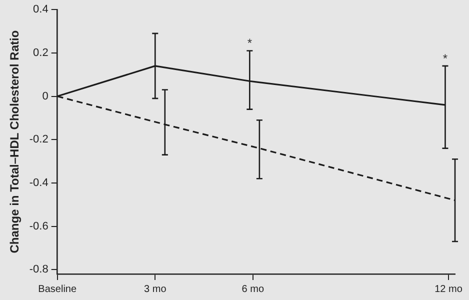 The image size is (469, 300). What do you see at coordinates (40, 52) in the screenshot?
I see `y-tick-label: 0.2` at bounding box center [40, 52].